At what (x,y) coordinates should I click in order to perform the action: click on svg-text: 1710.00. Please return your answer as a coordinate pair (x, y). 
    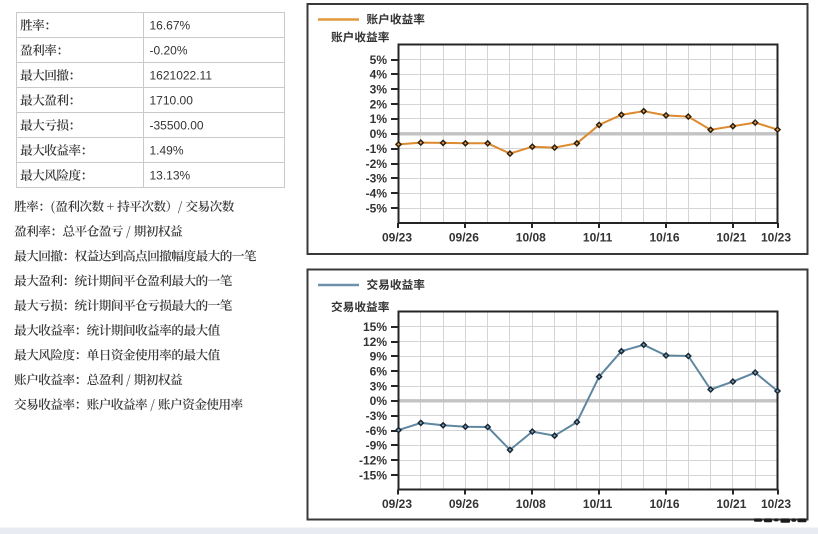
    Looking at the image, I should click on (172, 100).